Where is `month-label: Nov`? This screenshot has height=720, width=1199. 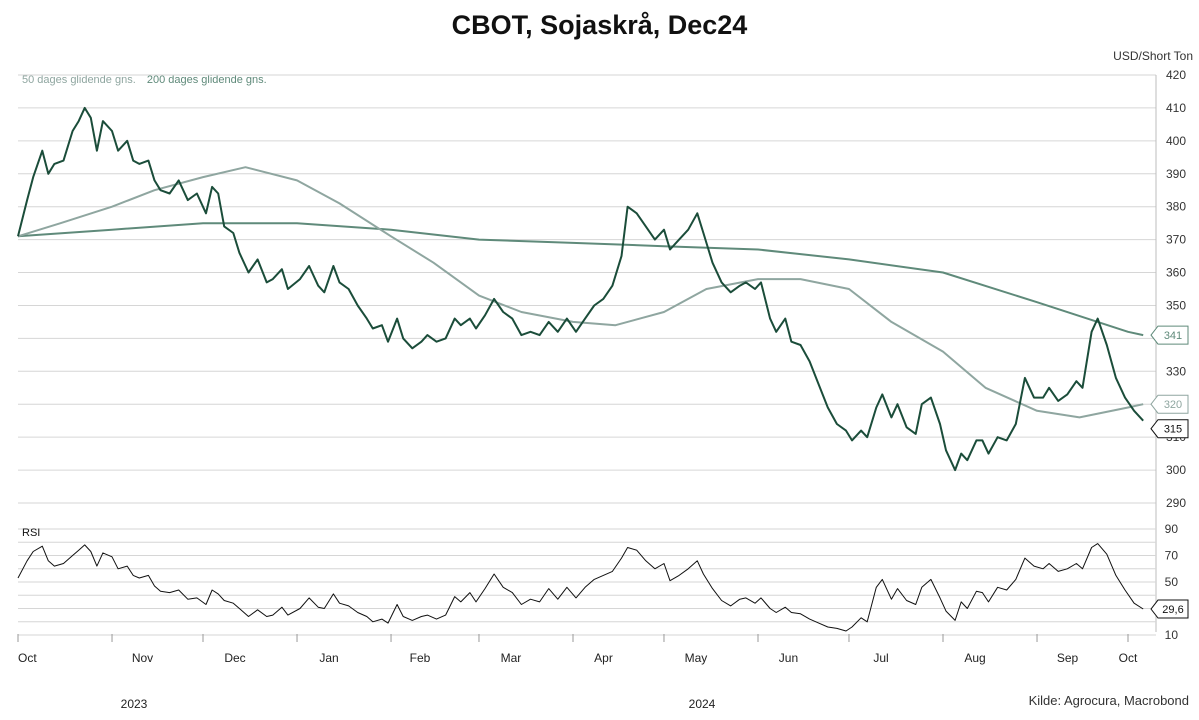 month-label: Nov is located at coordinates (142, 658).